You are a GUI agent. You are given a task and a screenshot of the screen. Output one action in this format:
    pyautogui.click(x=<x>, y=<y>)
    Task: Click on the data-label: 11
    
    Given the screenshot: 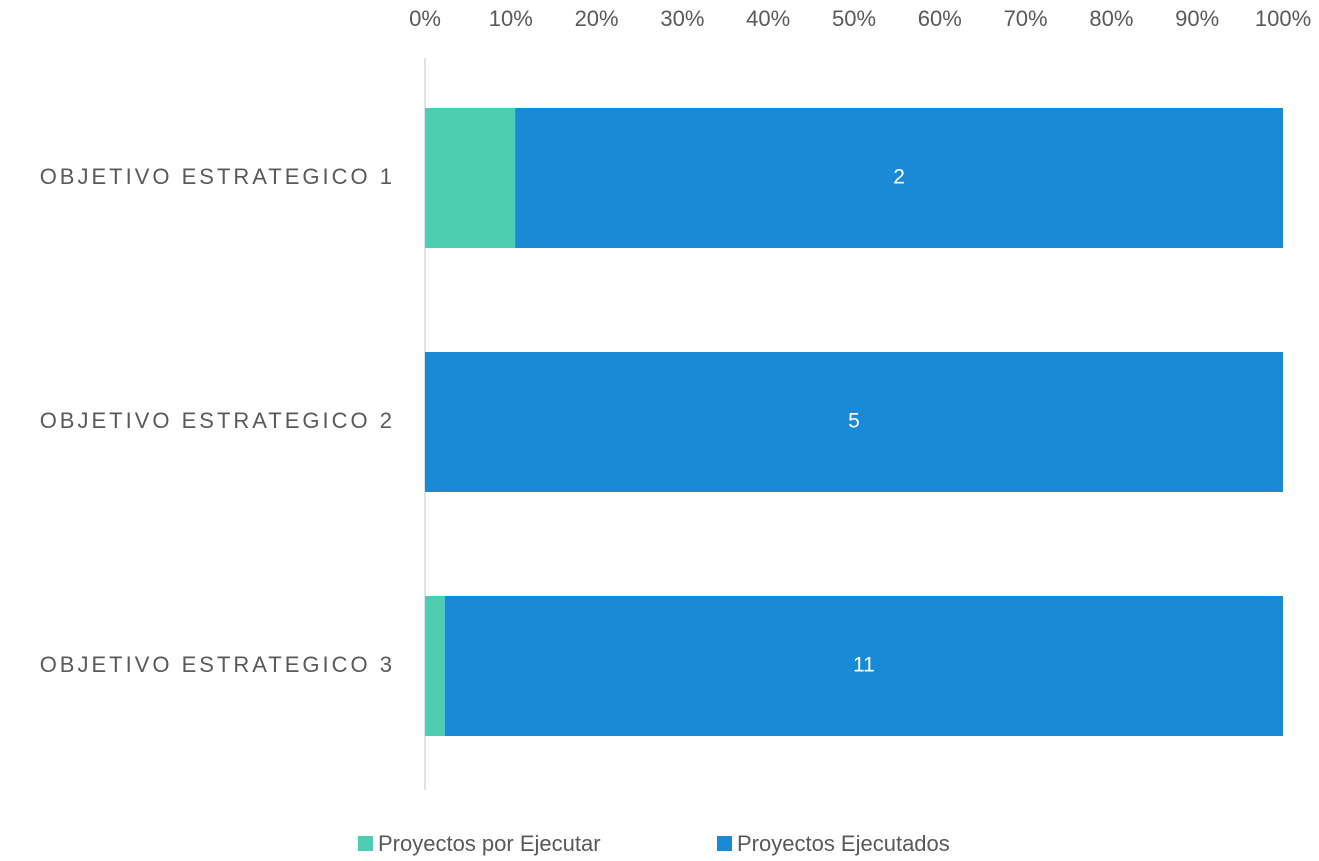 What is the action you would take?
    pyautogui.click(x=864, y=665)
    